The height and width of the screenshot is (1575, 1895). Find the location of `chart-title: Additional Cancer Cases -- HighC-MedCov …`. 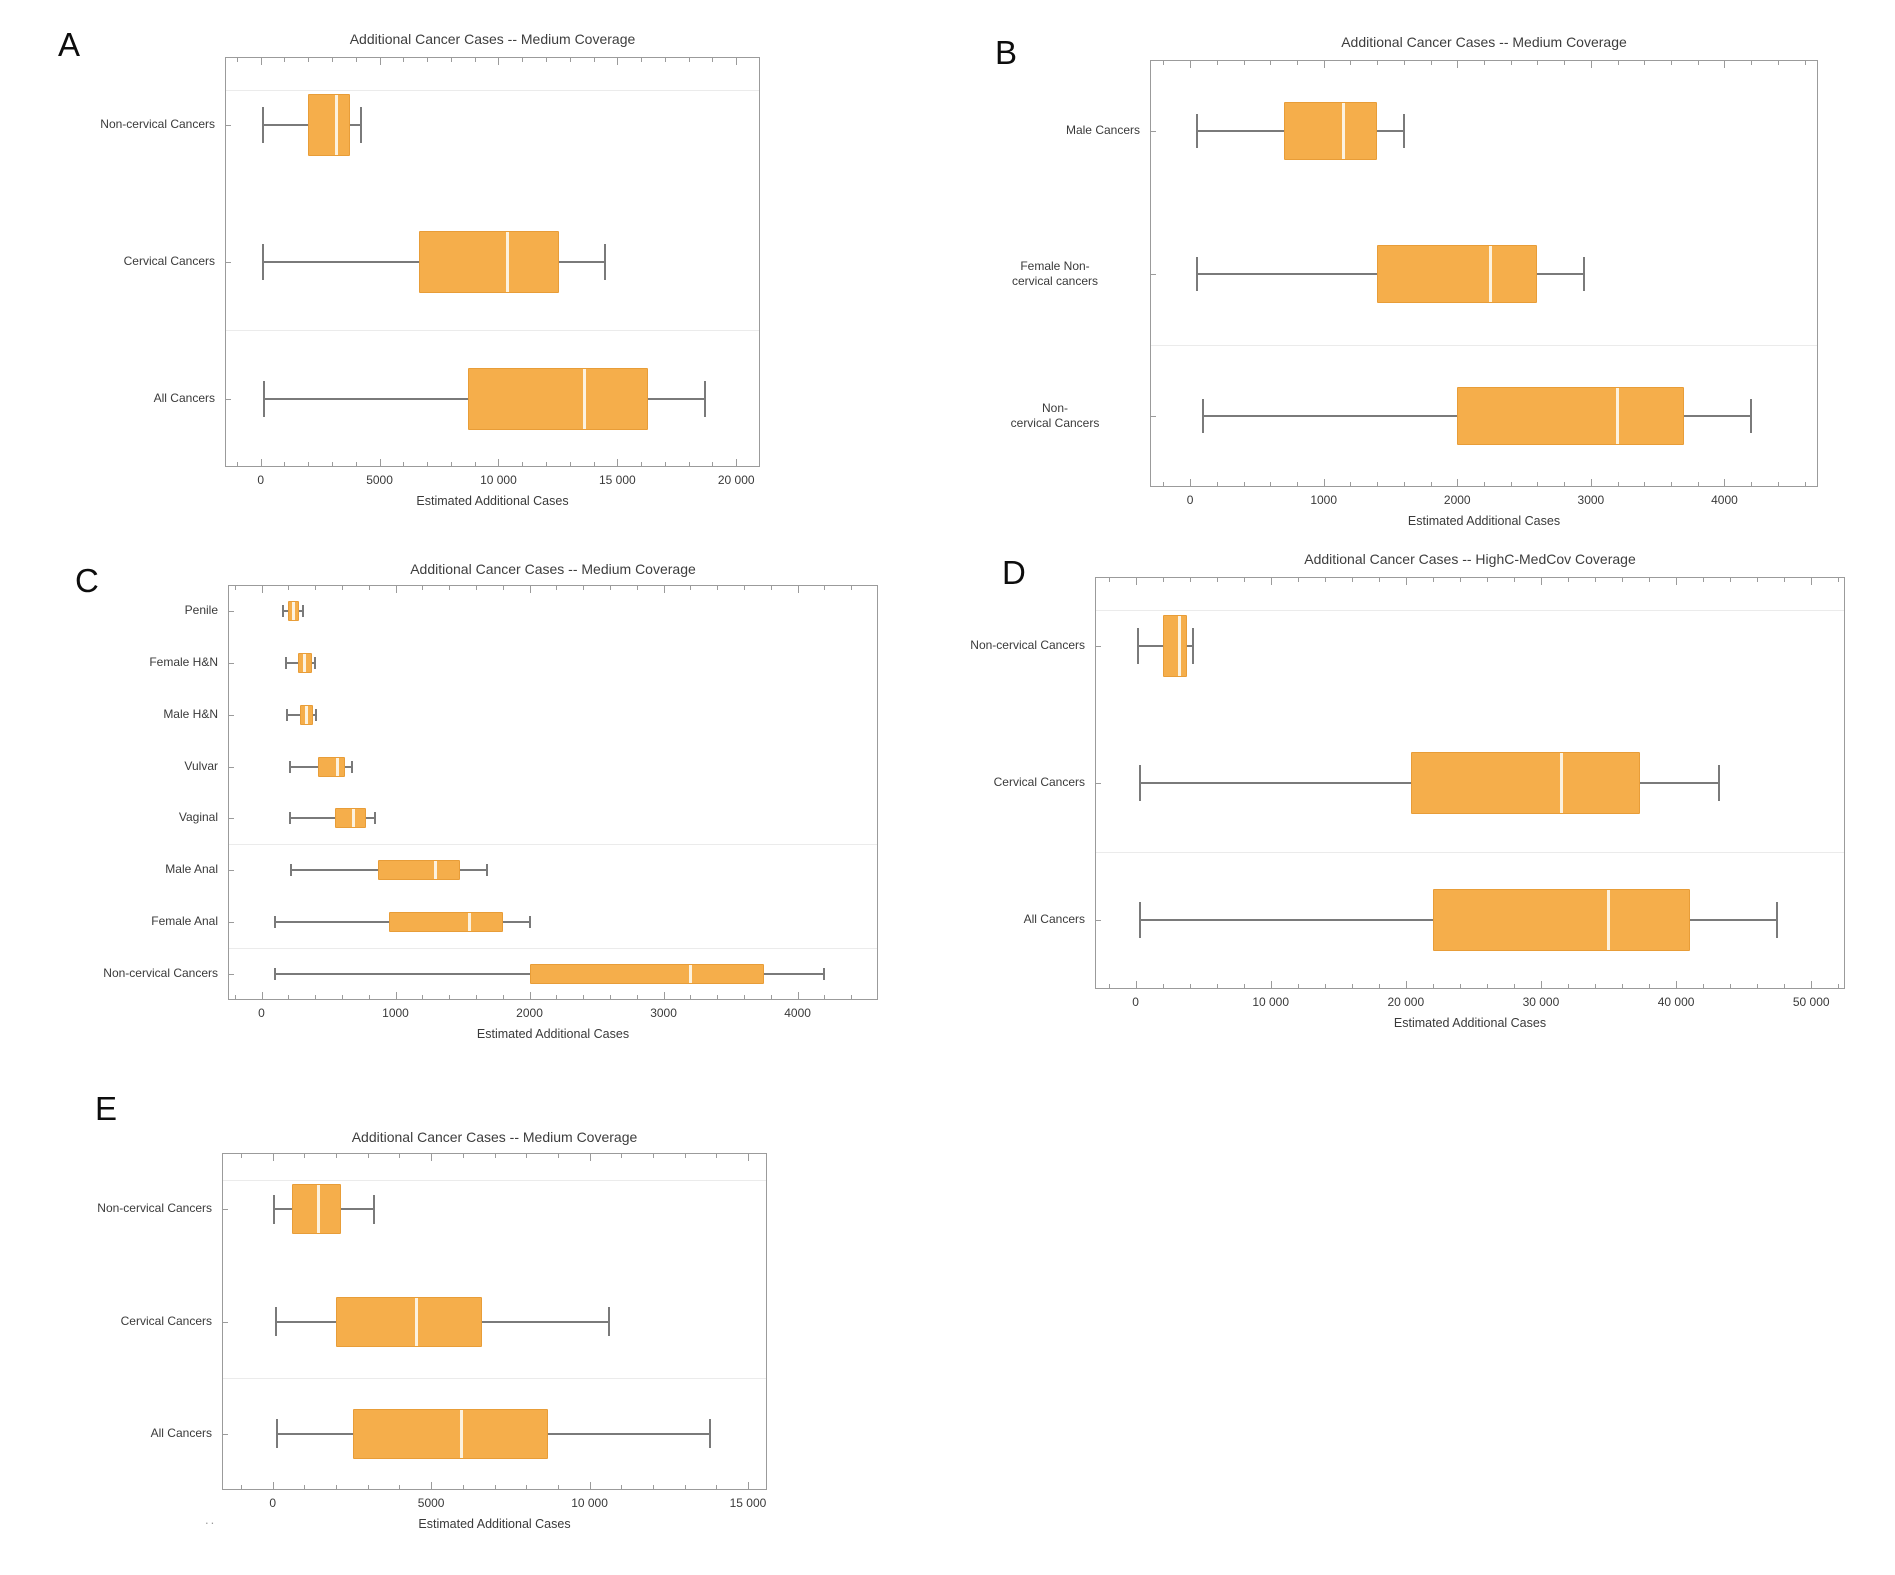

chart-title: Additional Cancer Cases -- HighC-MedCov … is located at coordinates (1470, 559).